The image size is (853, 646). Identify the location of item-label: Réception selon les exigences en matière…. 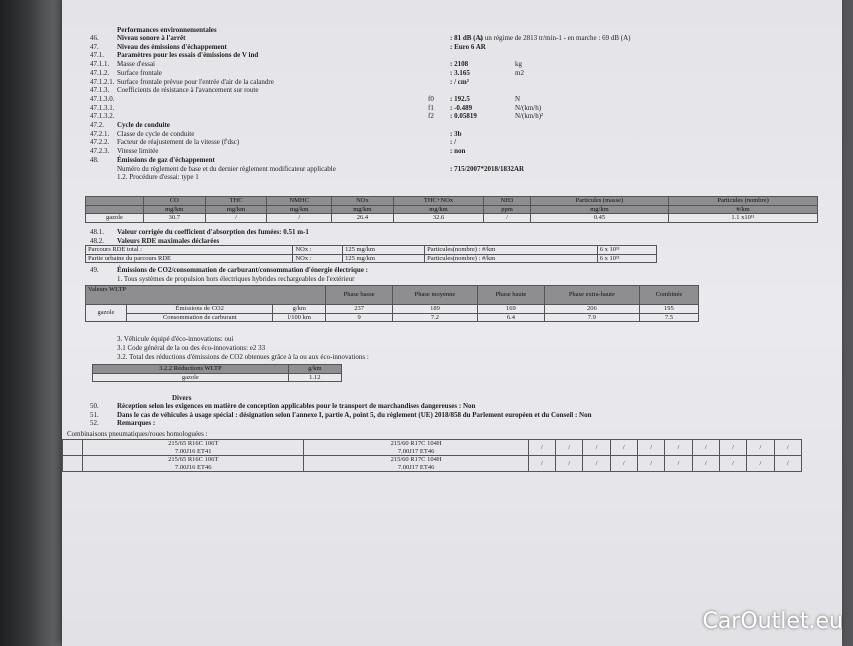
(296, 406).